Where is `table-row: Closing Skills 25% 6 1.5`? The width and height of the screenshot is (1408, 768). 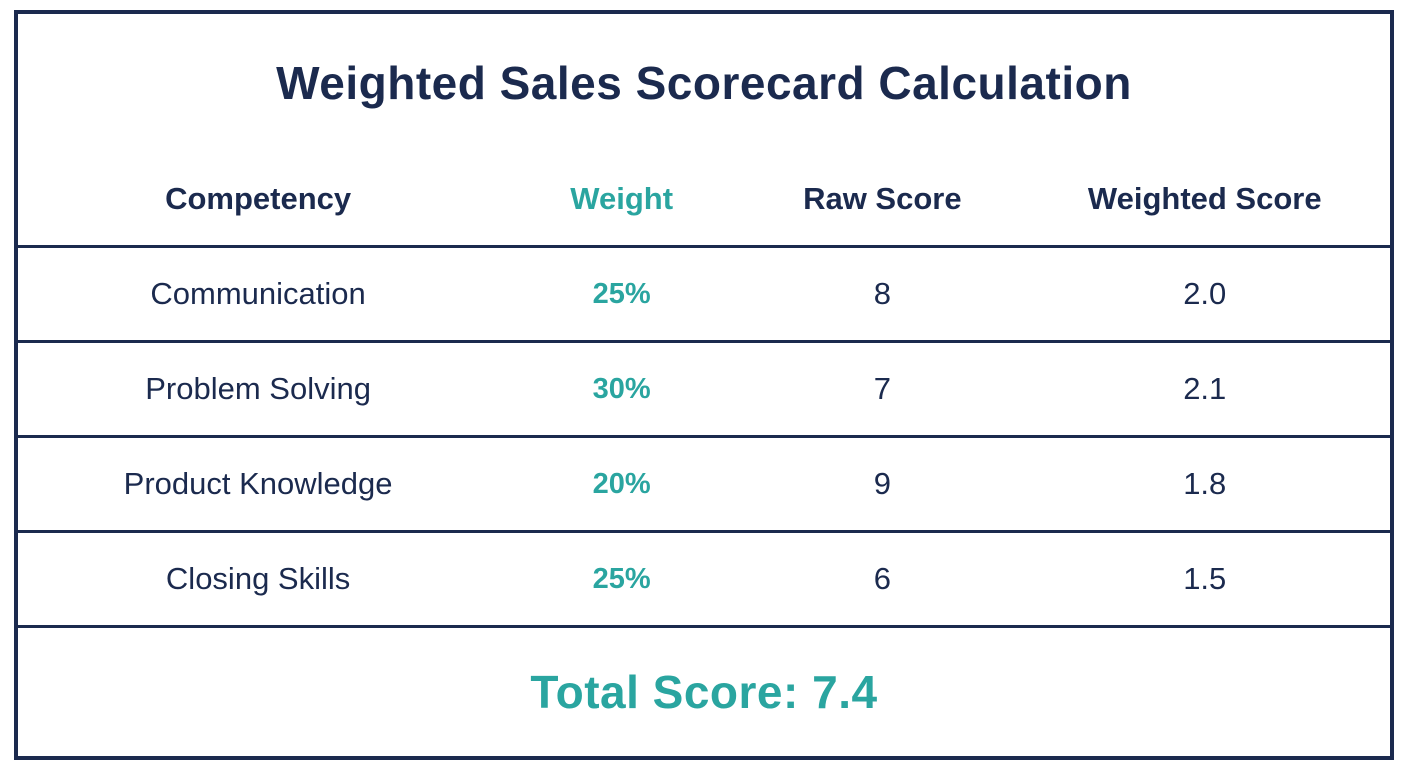
table-row: Closing Skills 25% 6 1.5 is located at coordinates (704, 580).